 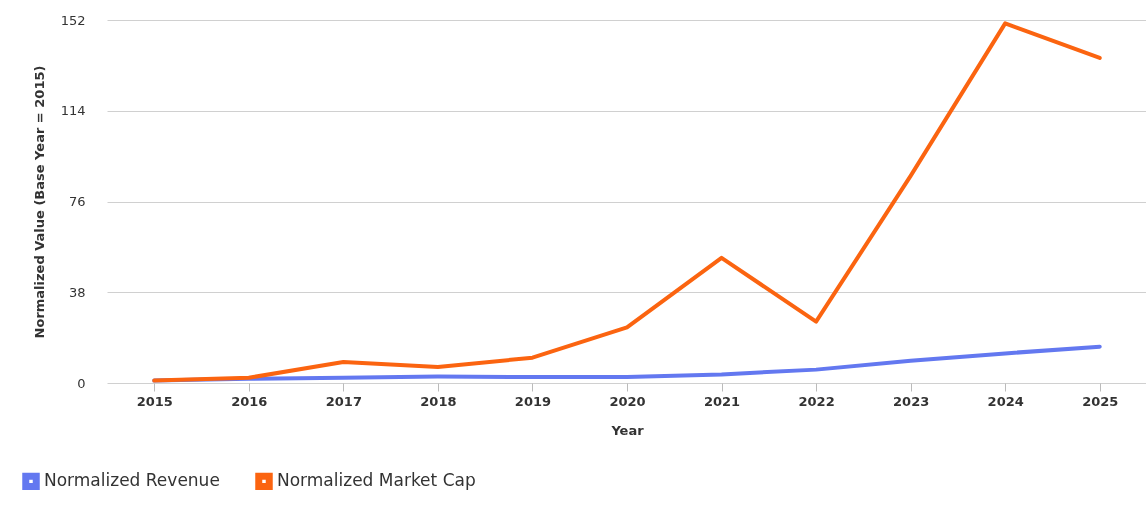 I want to click on x-tick-label: 2022, so click(x=816, y=401).